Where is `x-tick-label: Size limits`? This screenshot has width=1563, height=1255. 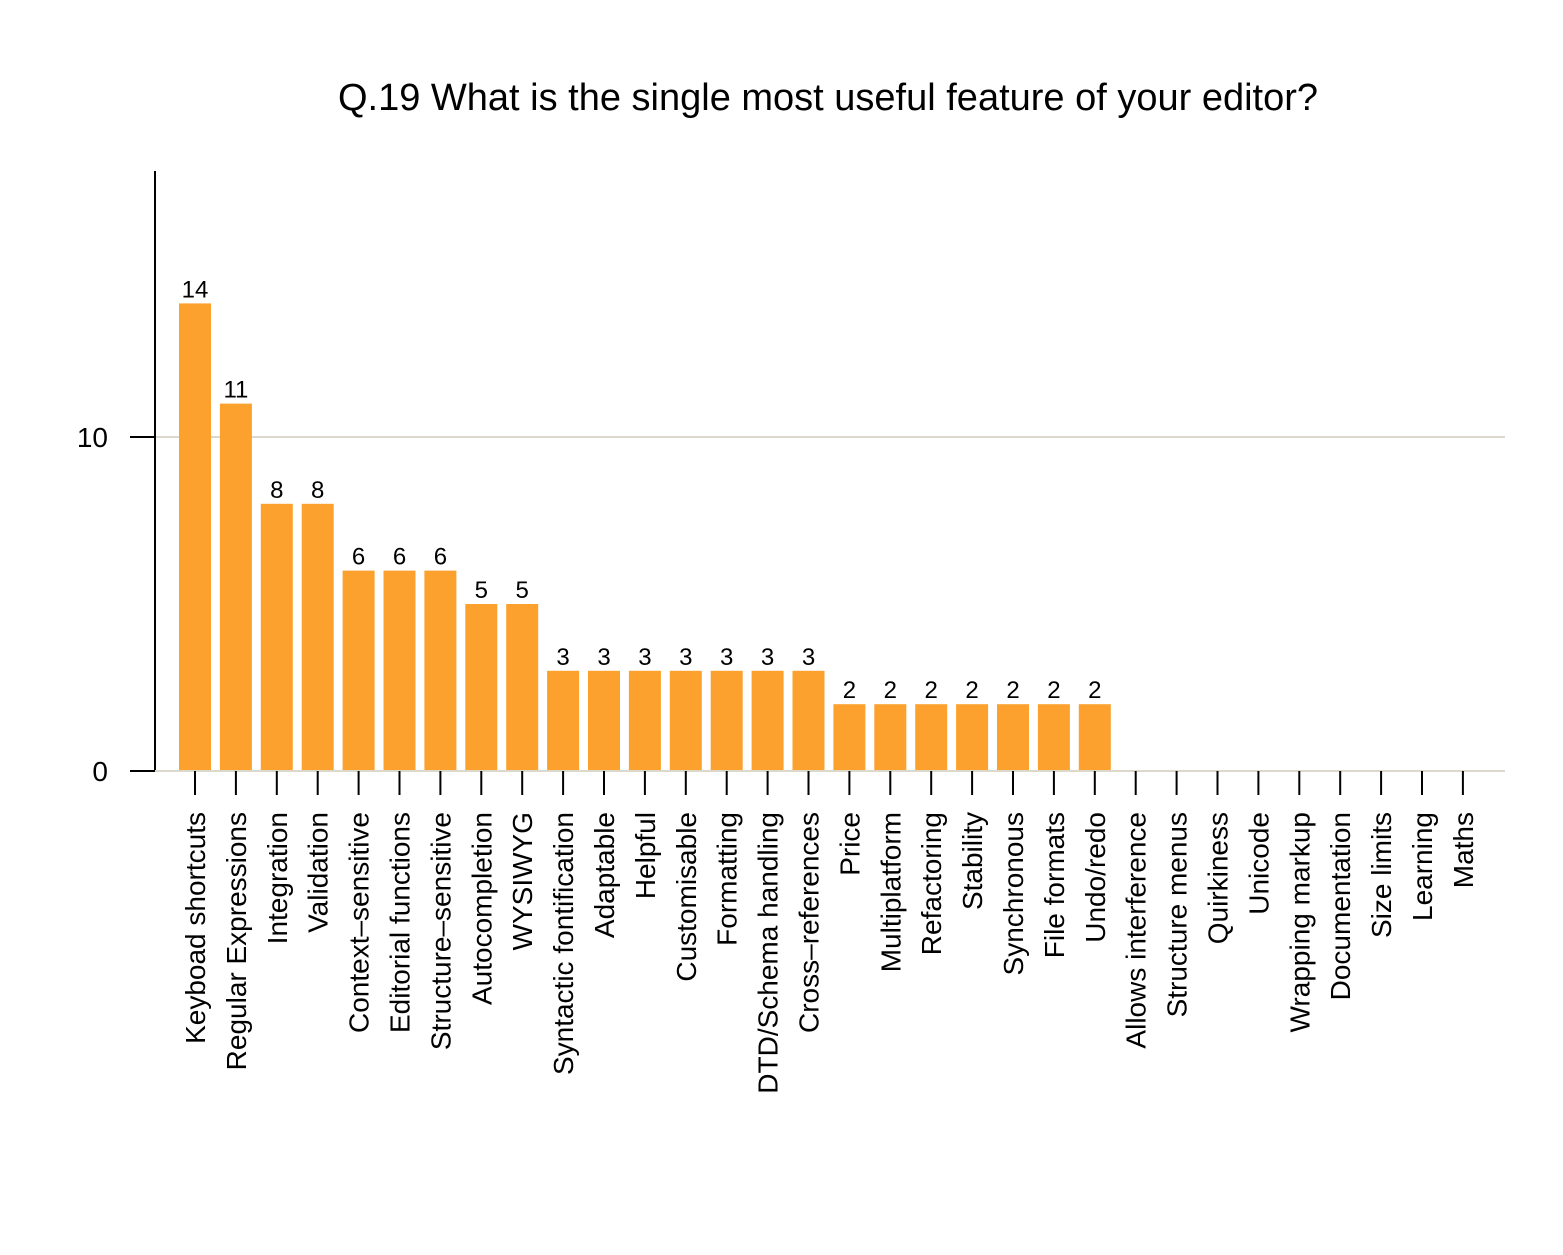 x-tick-label: Size limits is located at coordinates (1381, 875).